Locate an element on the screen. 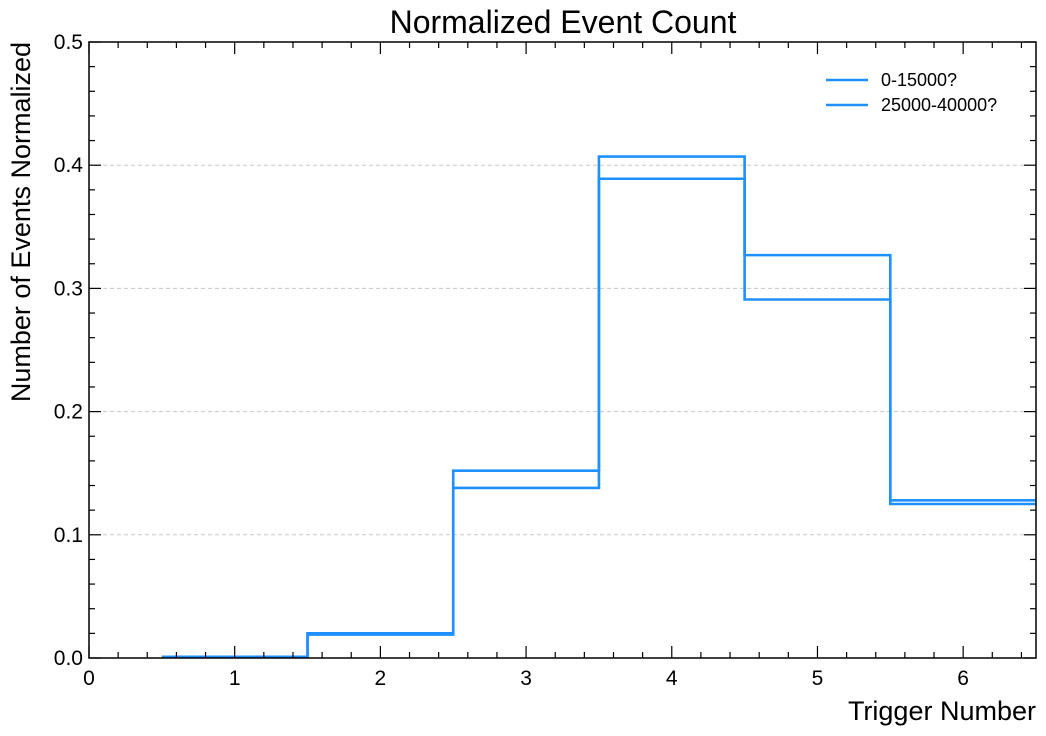 The width and height of the screenshot is (1046, 736). legend-label-1: 25000-40000? is located at coordinates (939, 105).